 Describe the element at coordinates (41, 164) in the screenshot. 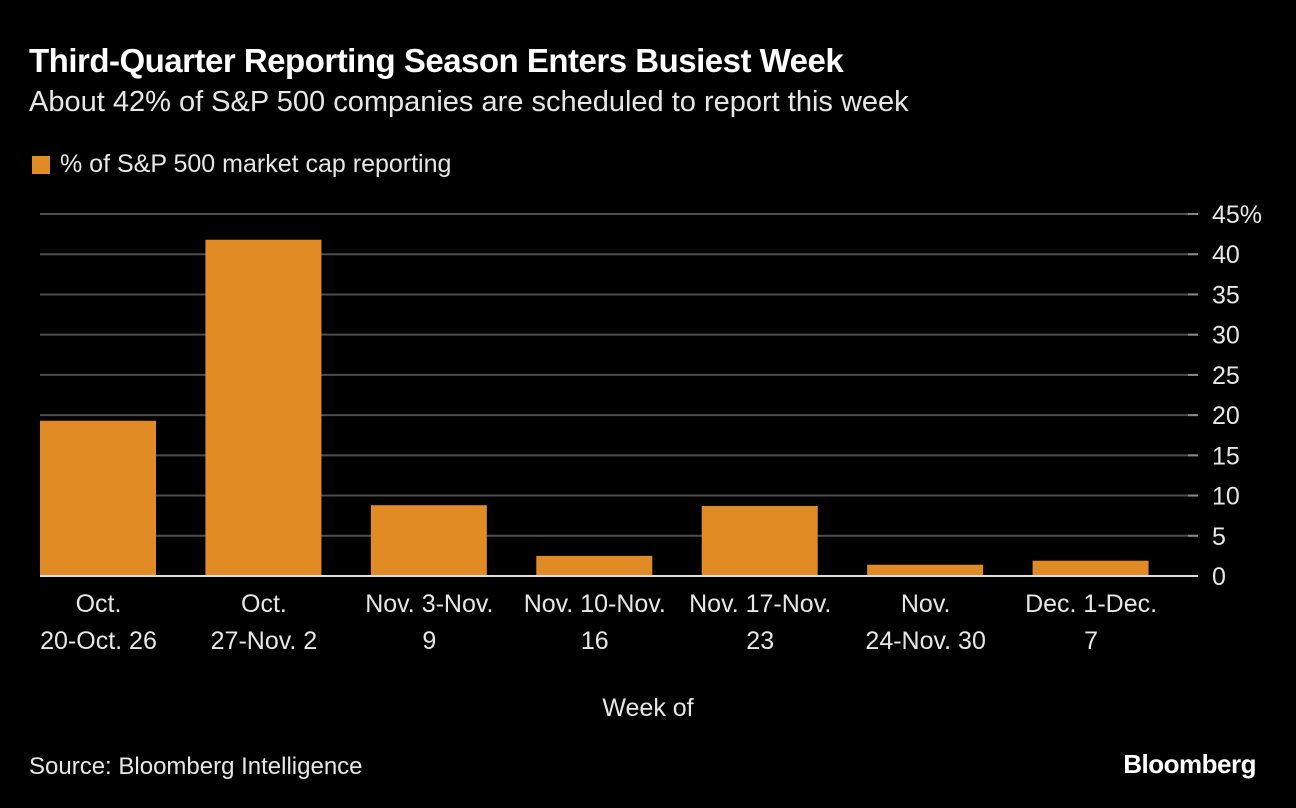

I see `legend-swatch` at that location.